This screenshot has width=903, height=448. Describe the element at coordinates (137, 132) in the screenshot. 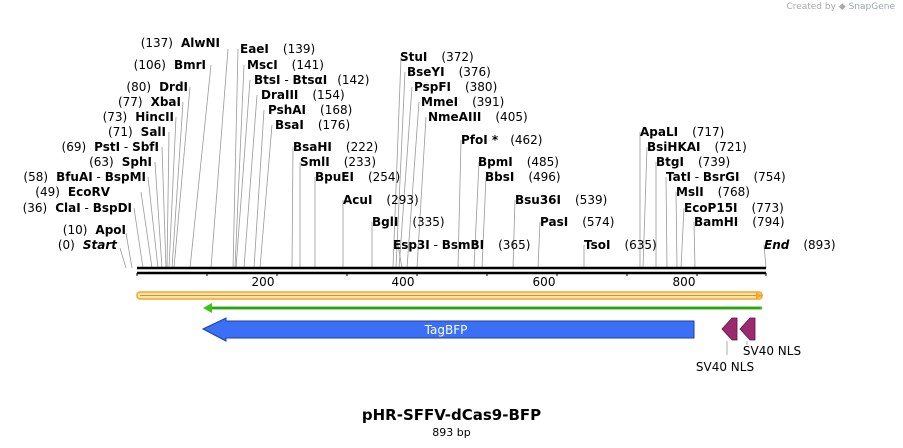

I see `site-label: (71) SalI` at that location.